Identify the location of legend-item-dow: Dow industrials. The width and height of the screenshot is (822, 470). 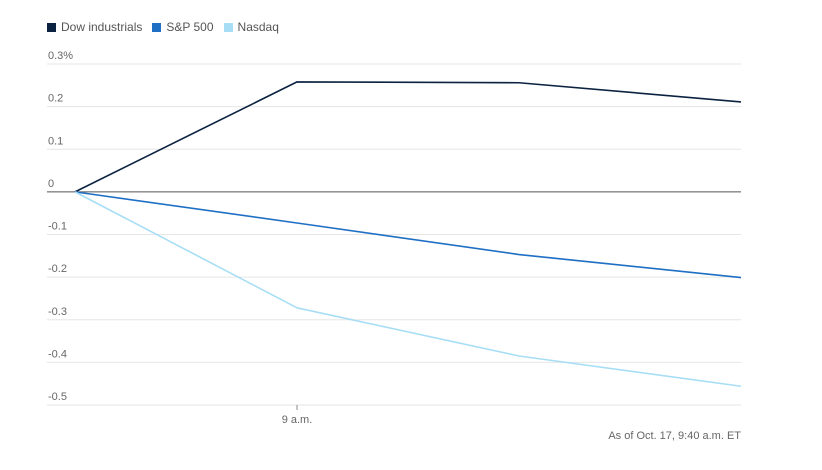
(94, 27).